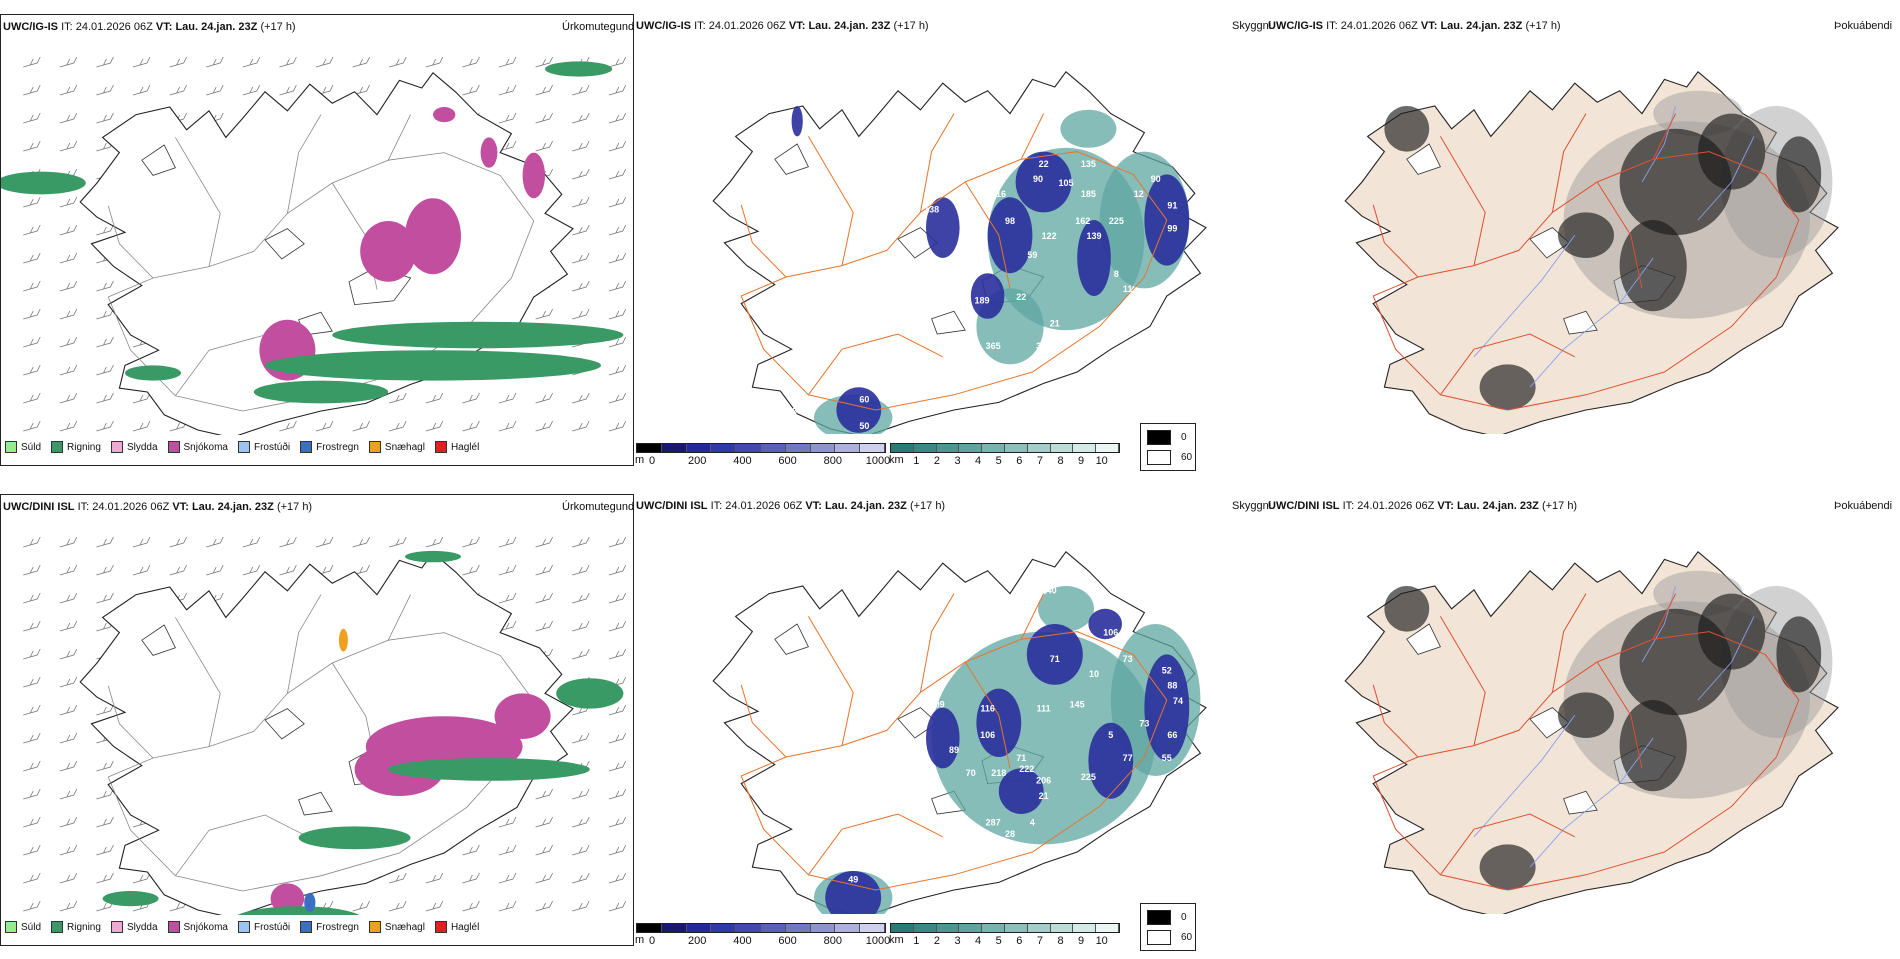  Describe the element at coordinates (1167, 917) in the screenshot. I see `cloud-cover-key-row: 0` at that location.